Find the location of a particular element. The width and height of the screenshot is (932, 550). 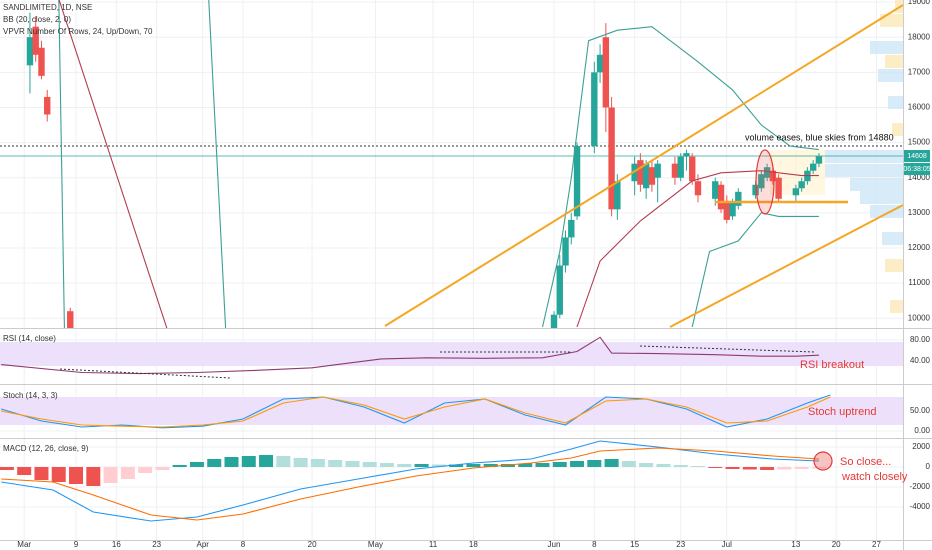

x-tick-label: 18 is located at coordinates (473, 544).